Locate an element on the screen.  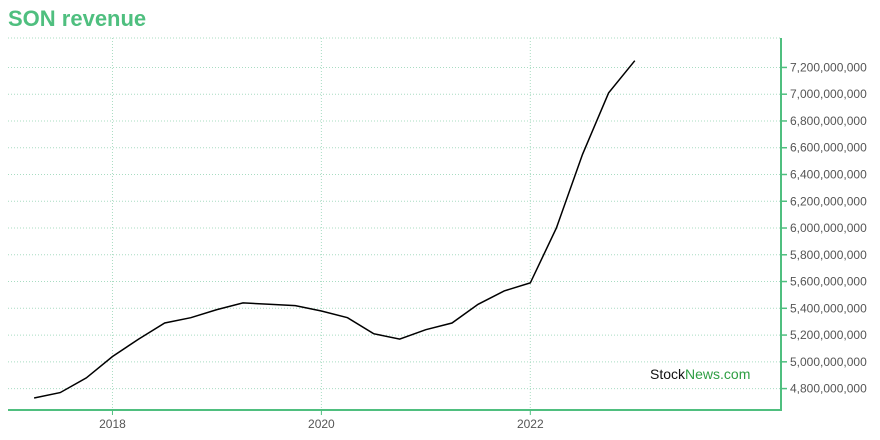
watermark: StockNews.com is located at coordinates (700, 374).